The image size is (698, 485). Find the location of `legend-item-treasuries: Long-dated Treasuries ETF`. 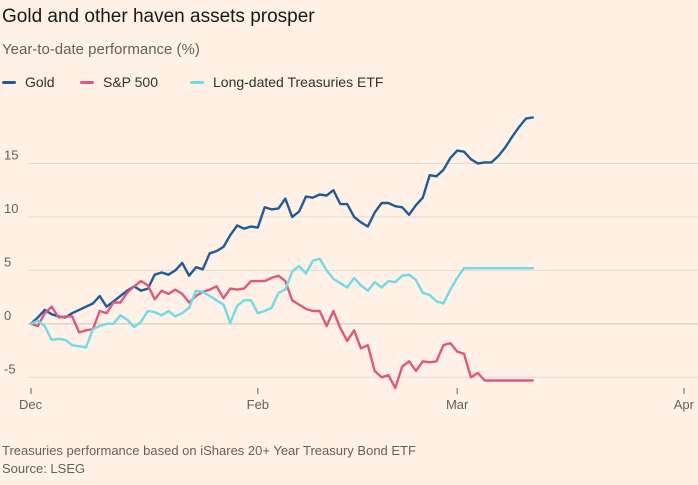

legend-item-treasuries: Long-dated Treasuries ETF is located at coordinates (286, 82).